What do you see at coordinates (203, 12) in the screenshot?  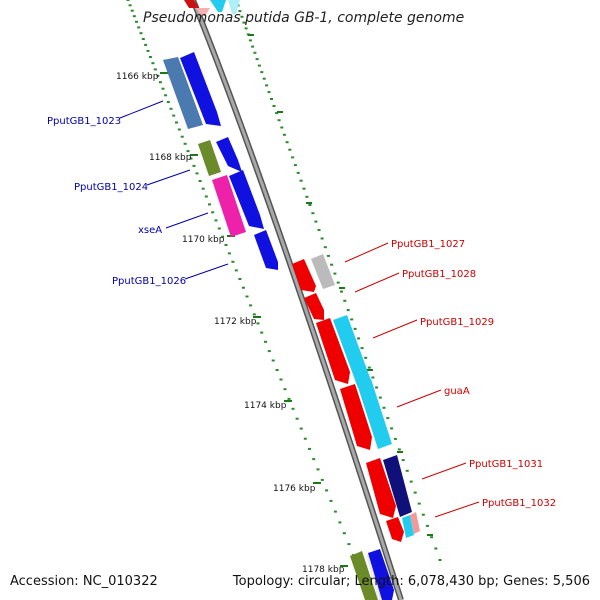 I see `feature-block-top-pink` at bounding box center [203, 12].